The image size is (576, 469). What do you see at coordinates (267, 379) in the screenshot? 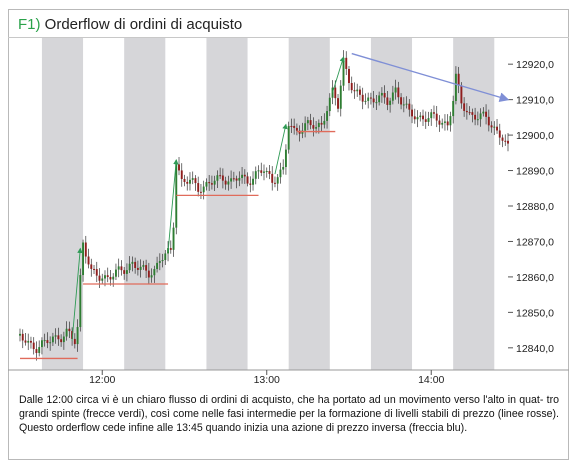
I see `x-tick-label: 13:00` at bounding box center [267, 379].